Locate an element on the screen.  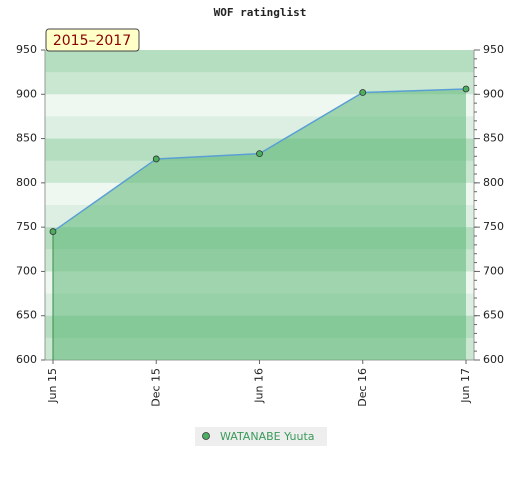
badge-box is located at coordinates (92, 40).